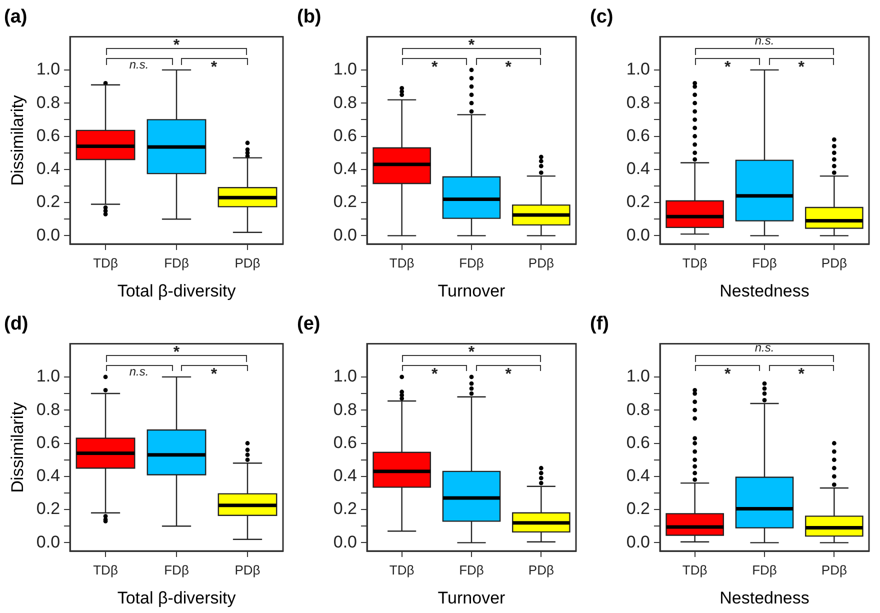 The width and height of the screenshot is (880, 613). Describe the element at coordinates (602, 17) in the screenshot. I see `chart-title: (c)` at that location.